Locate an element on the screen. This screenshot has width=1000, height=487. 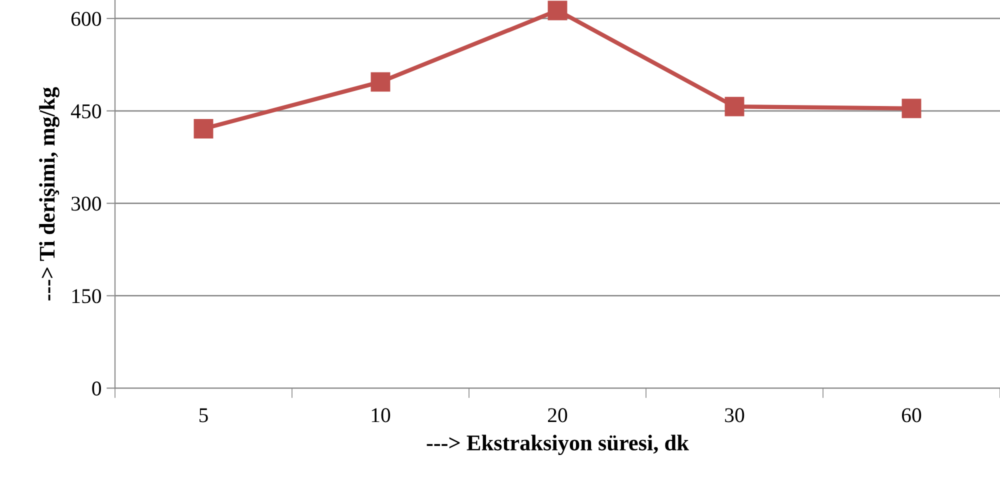
x-tick-label: 5 is located at coordinates (204, 415).